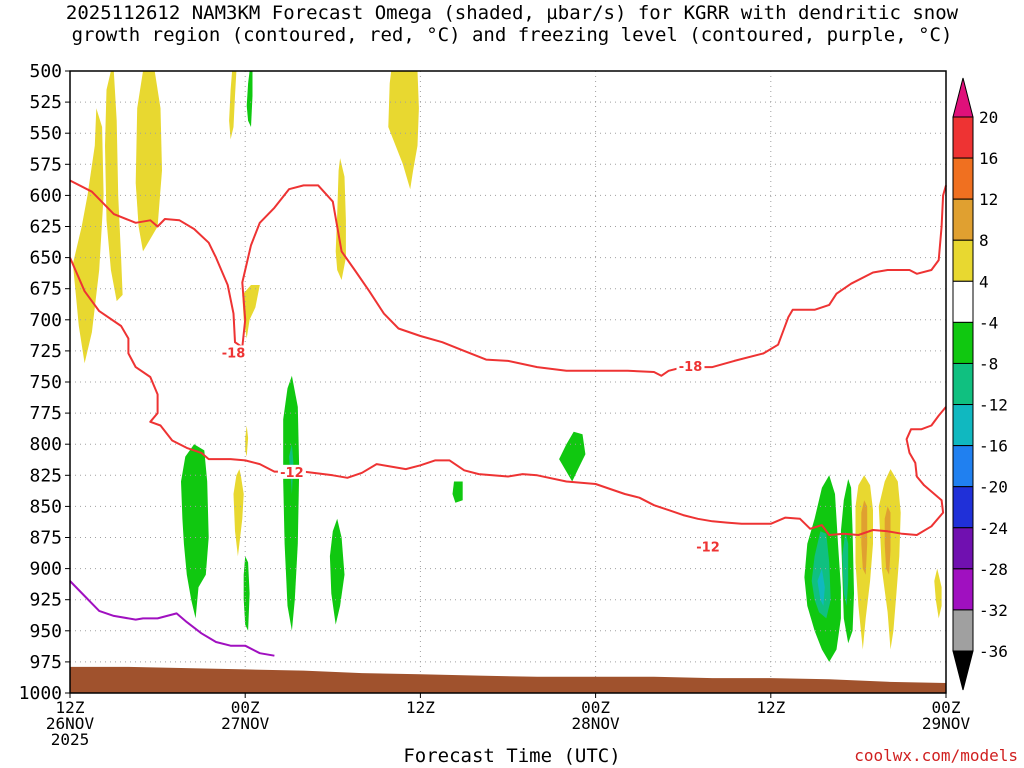 The height and width of the screenshot is (768, 1024). What do you see at coordinates (45, 102) in the screenshot?
I see `y-tick-label-525: 525` at bounding box center [45, 102].